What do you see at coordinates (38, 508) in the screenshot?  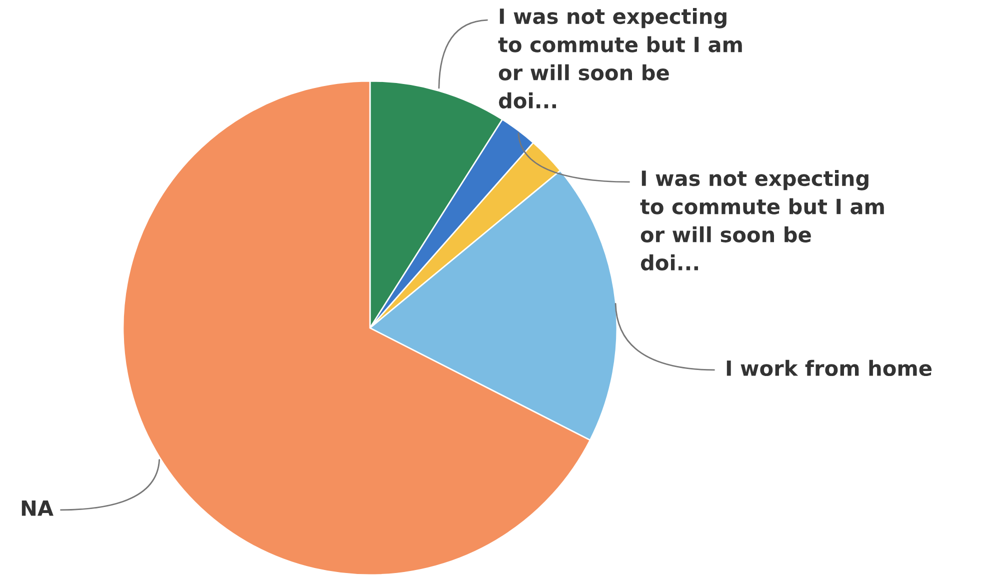 I see `slice-label: NA` at bounding box center [38, 508].